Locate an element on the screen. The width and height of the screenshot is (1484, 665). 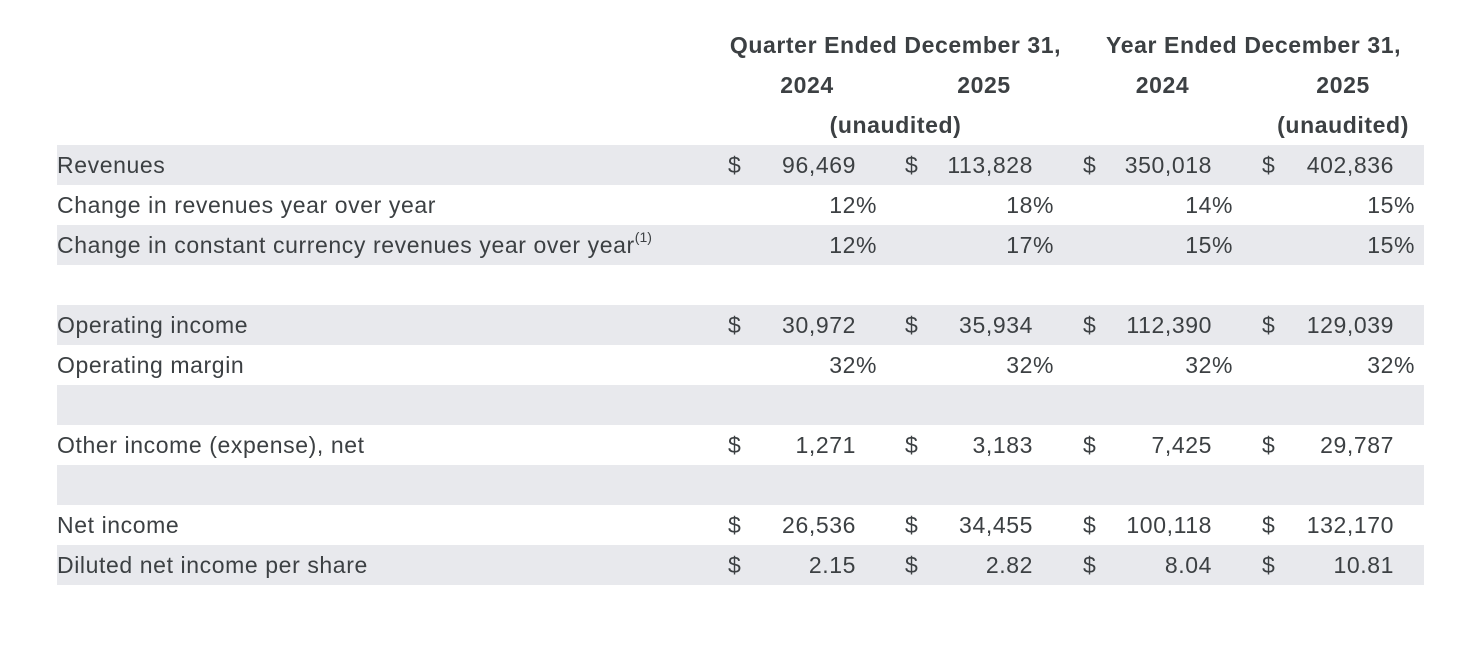
amount-value: 100,118 is located at coordinates (1169, 524).